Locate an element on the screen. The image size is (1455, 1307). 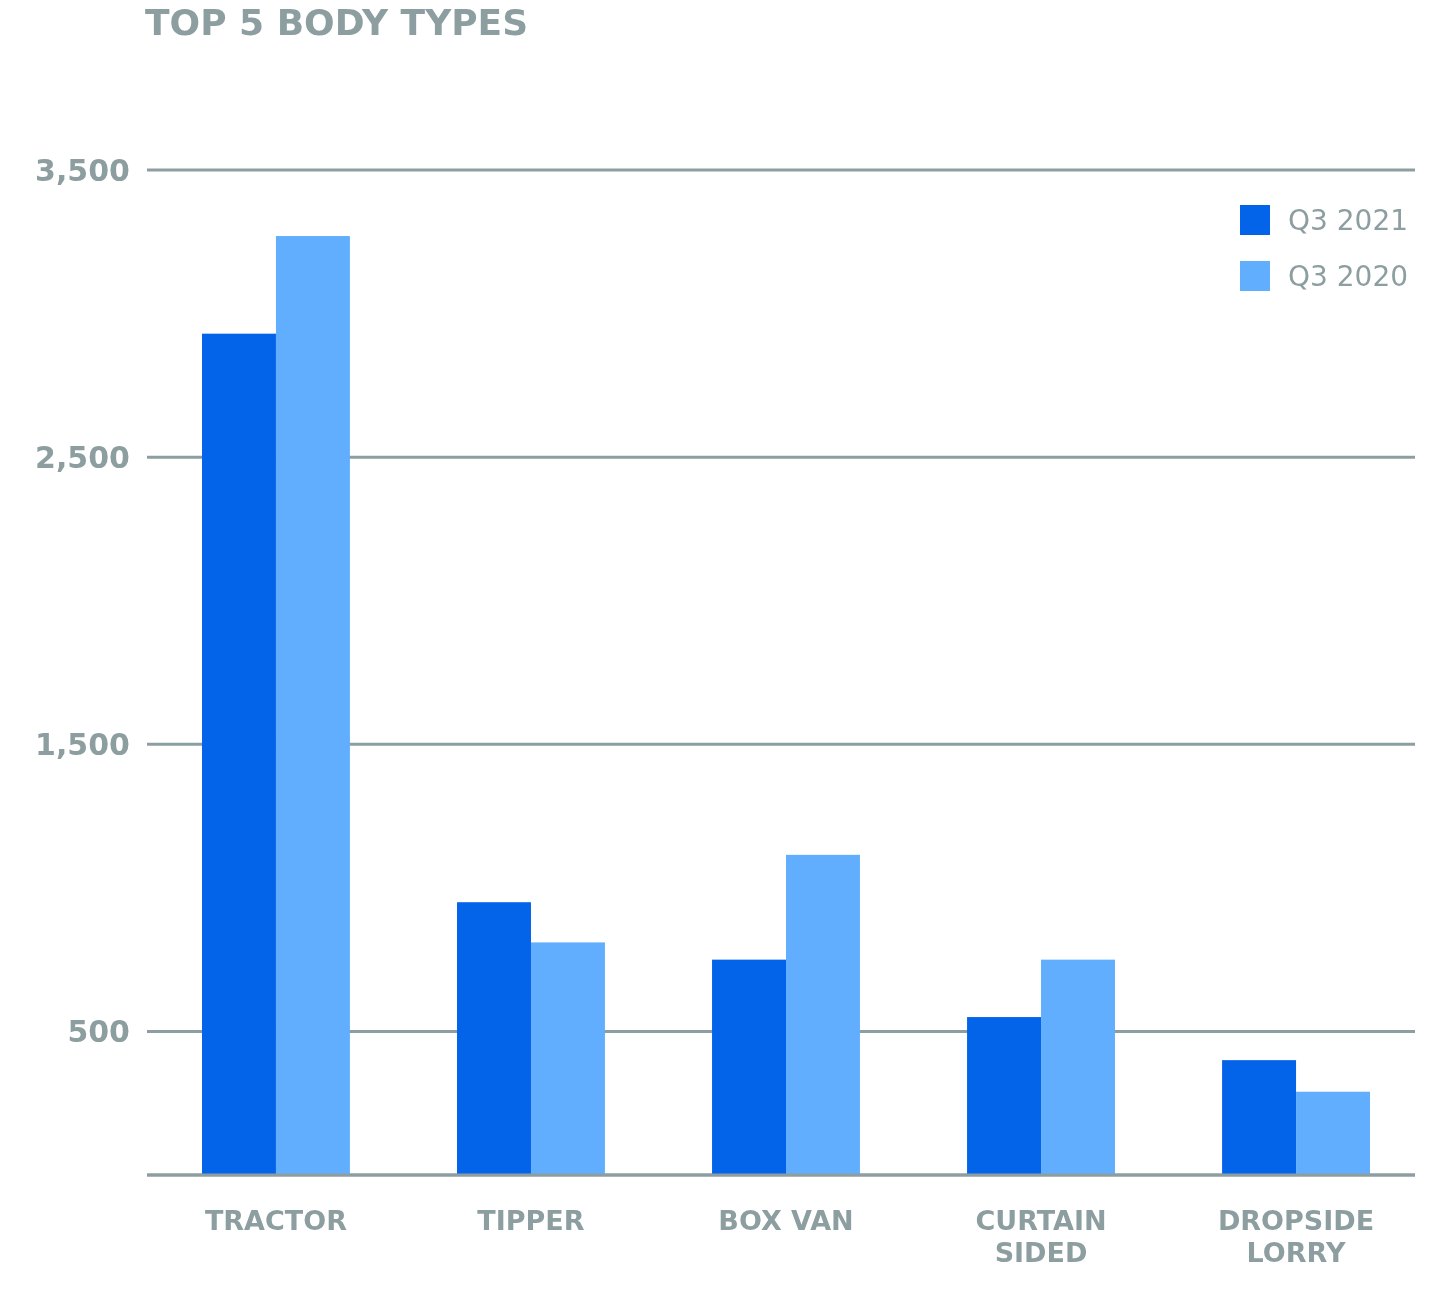
chart-title: TOP 5 BODY TYPES is located at coordinates (337, 22).